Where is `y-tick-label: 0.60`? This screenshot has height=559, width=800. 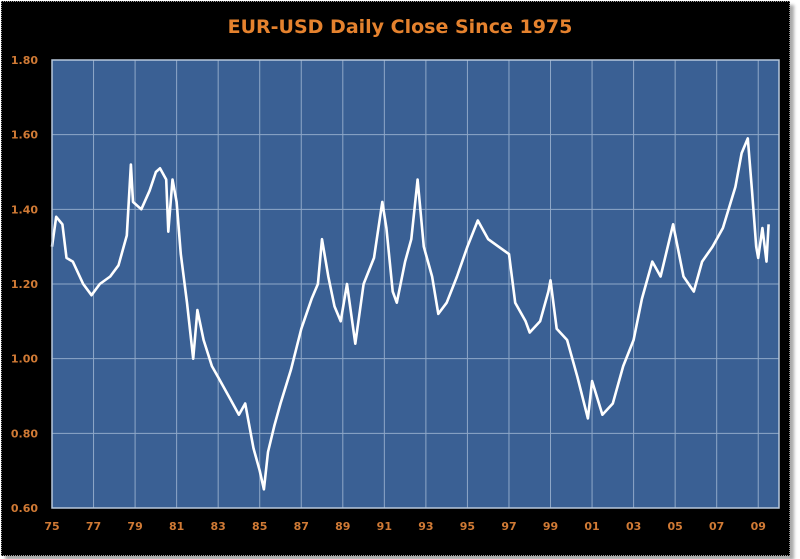
y-tick-label: 0.60 is located at coordinates (24, 508).